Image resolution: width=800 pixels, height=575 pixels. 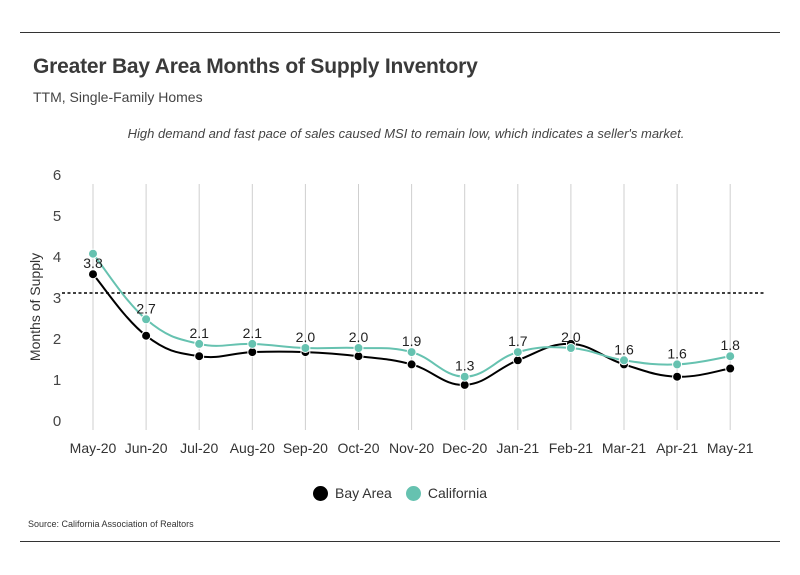 I want to click on y-axis-label: Months of Supply, so click(x=35, y=307).